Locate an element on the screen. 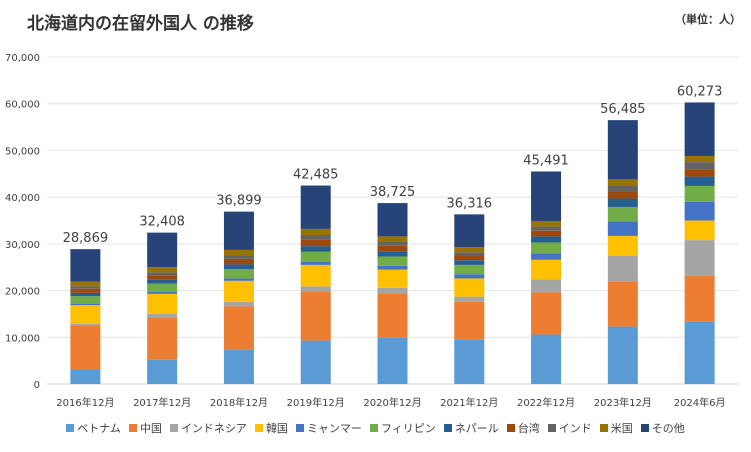  total-data-label: 32,408 is located at coordinates (162, 222).